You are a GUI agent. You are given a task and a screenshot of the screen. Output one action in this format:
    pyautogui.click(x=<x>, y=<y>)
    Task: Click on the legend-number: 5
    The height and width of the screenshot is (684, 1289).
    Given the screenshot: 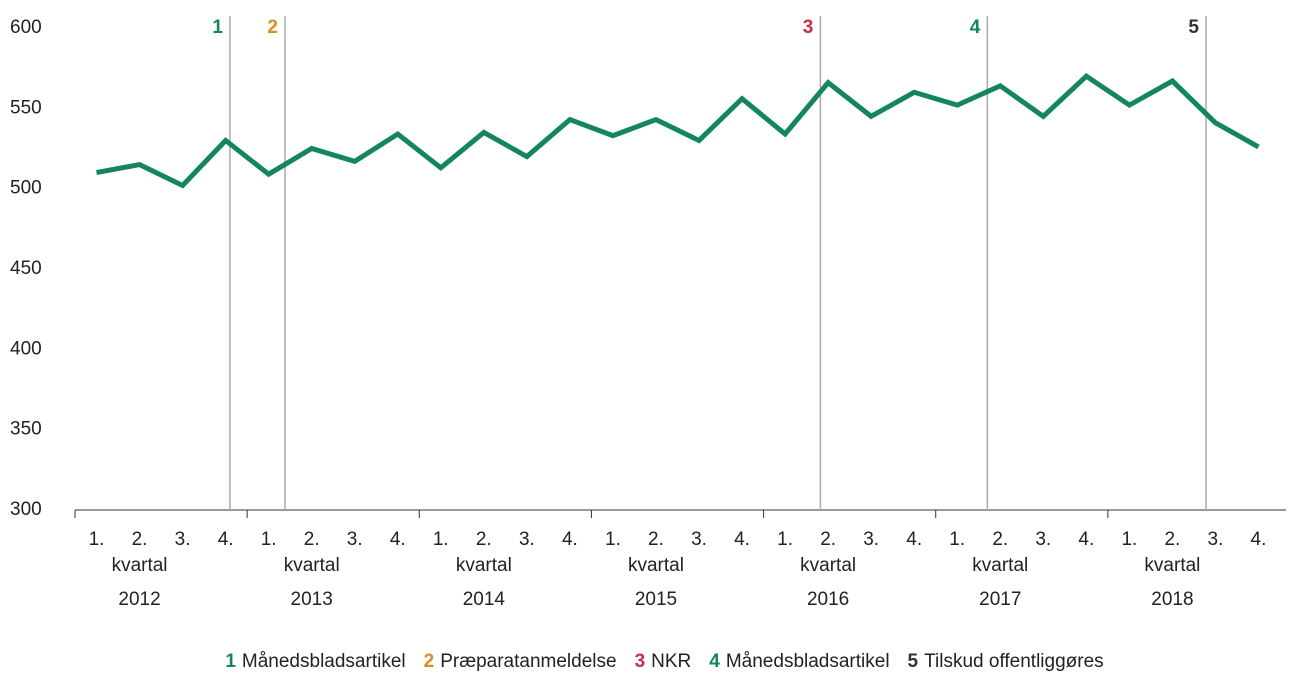 What is the action you would take?
    pyautogui.click(x=913, y=661)
    